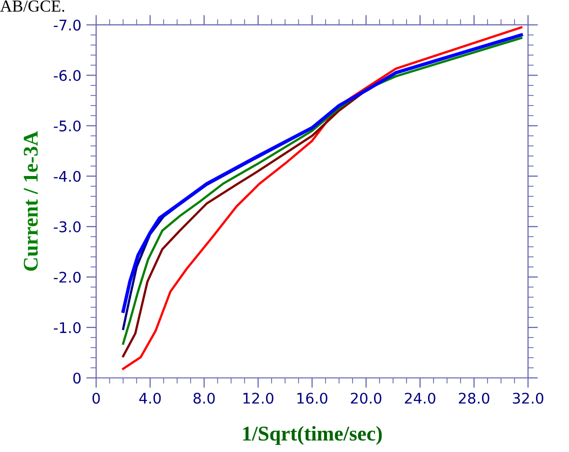 The height and width of the screenshot is (452, 569). I want to click on y-axis-title: Current / 1e-3A, so click(31, 201).